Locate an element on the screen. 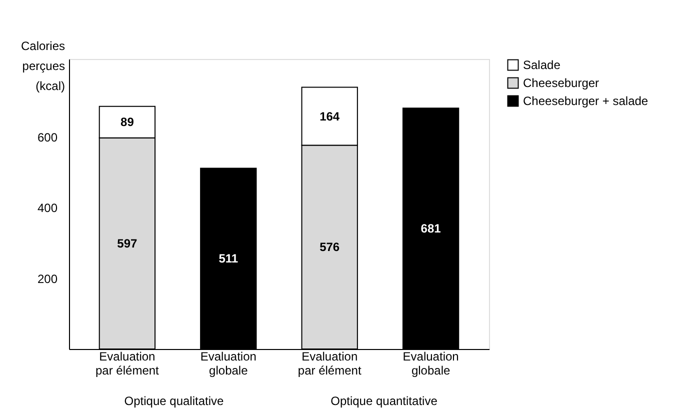 The image size is (686, 408). legend-label: Cheeseburger is located at coordinates (561, 83).